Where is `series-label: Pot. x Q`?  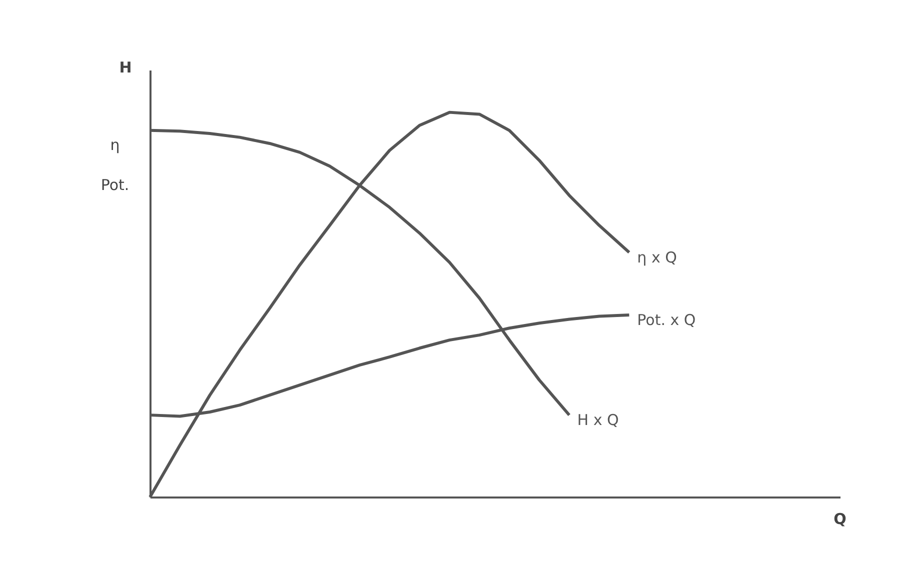
series-label: Pot. x Q is located at coordinates (666, 320).